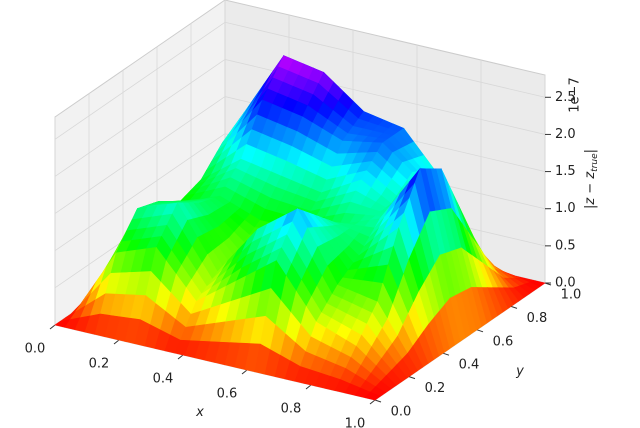 The width and height of the screenshot is (640, 428). I want to click on z-label-main: |z − z, so click(590, 190).